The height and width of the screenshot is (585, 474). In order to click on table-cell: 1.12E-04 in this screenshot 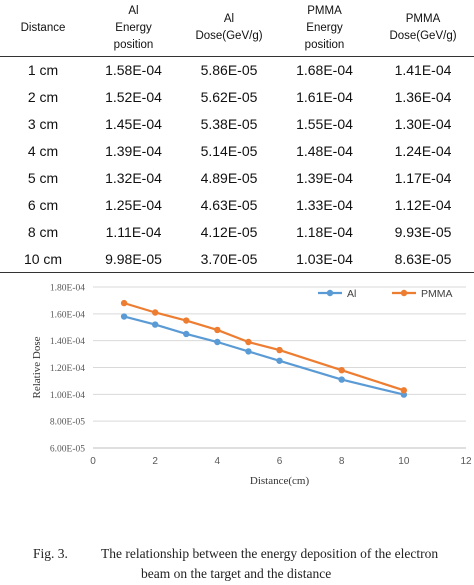, I will do `click(423, 204)`.